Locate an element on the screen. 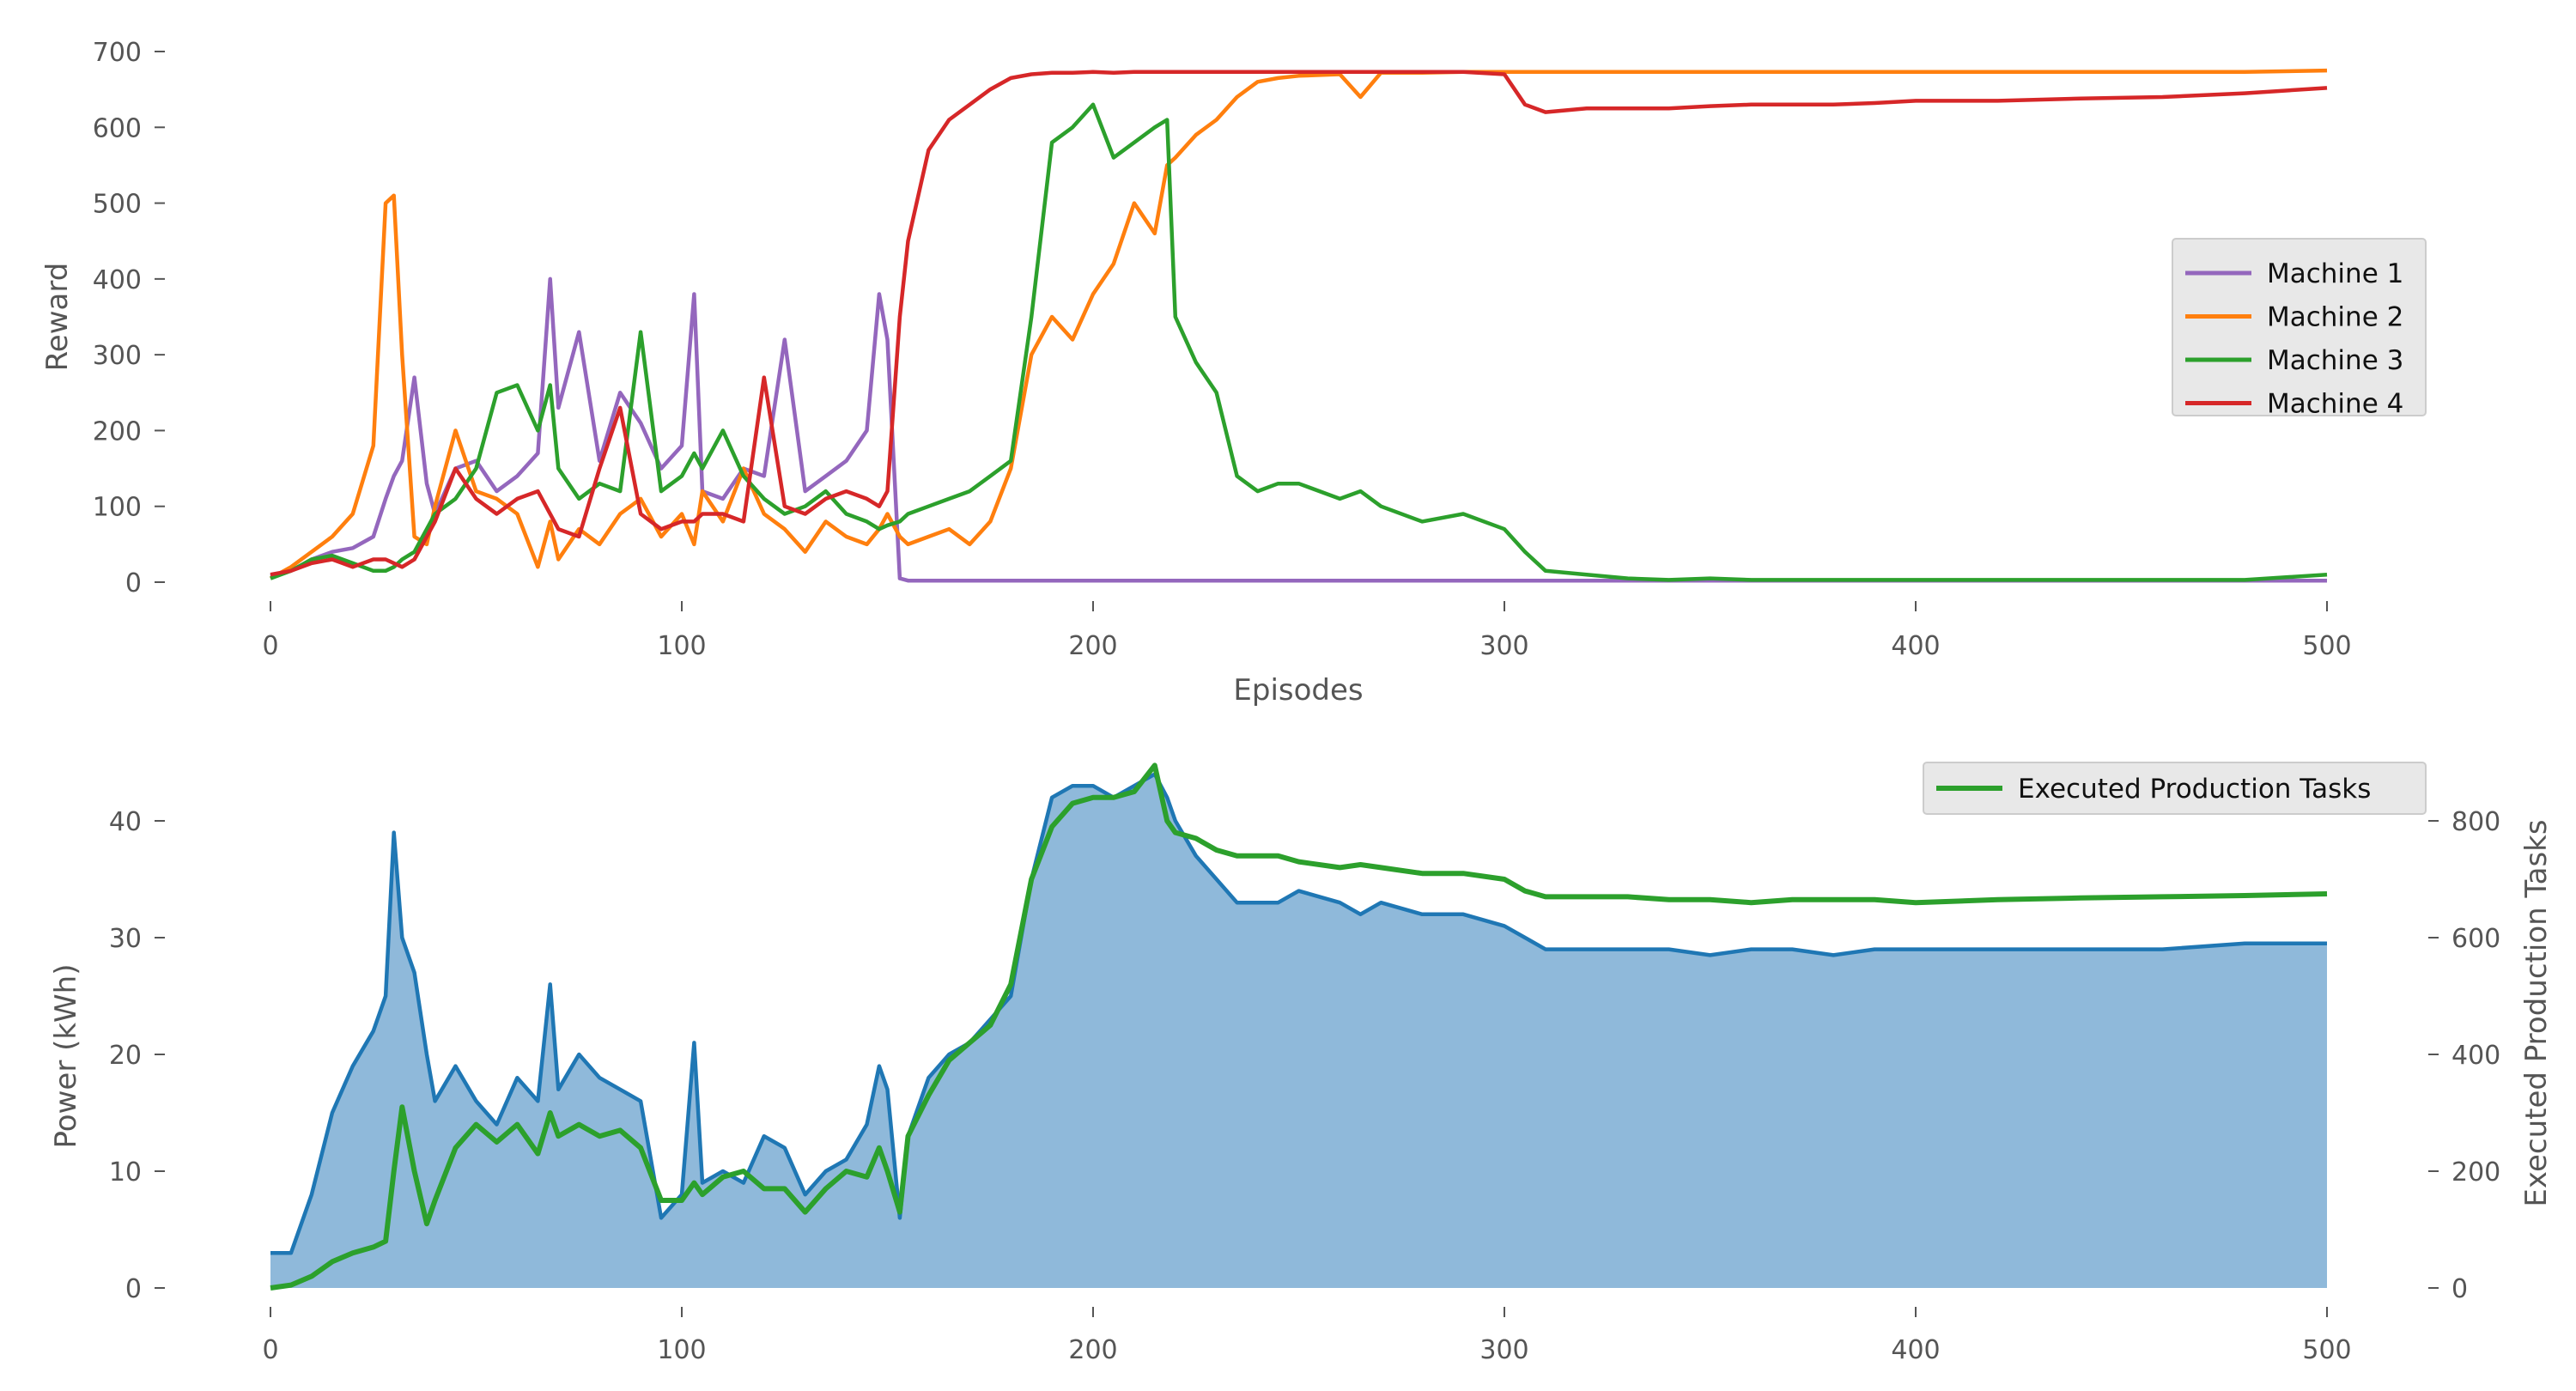 The height and width of the screenshot is (1391, 2576). y-axis-title: Reward is located at coordinates (58, 317).